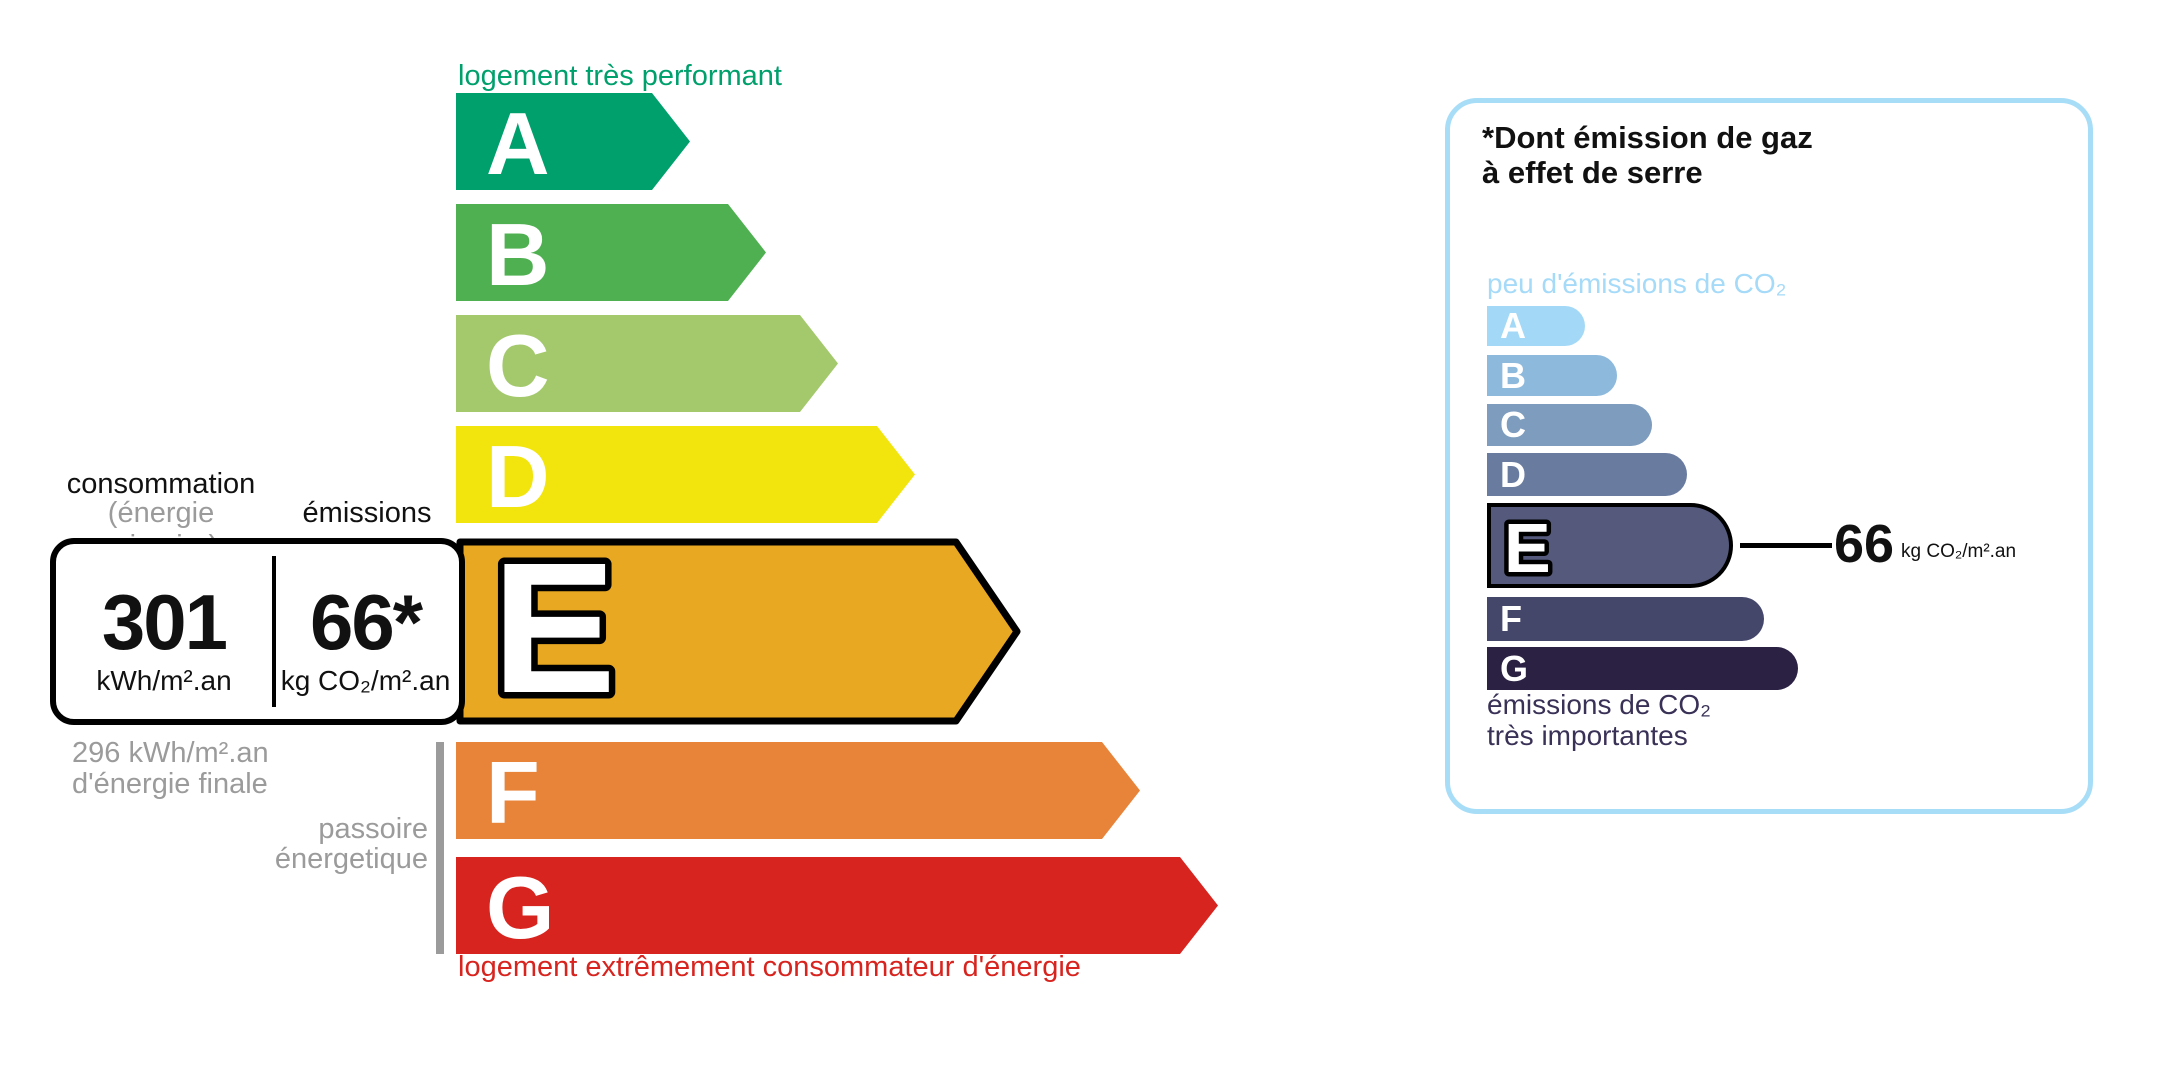  What do you see at coordinates (620, 76) in the screenshot?
I see `energy-top-label: logement très performant` at bounding box center [620, 76].